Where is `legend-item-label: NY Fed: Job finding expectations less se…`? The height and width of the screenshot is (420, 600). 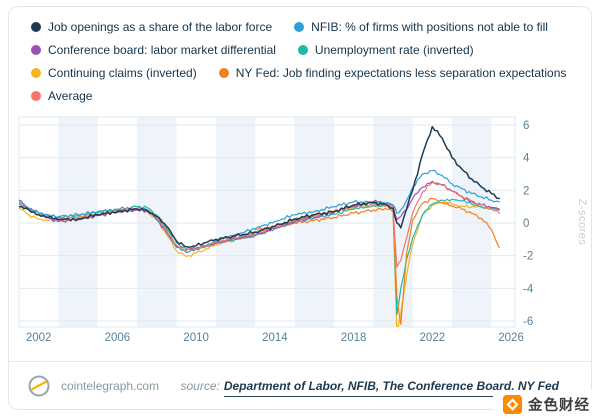 legend-item-label: NY Fed: Job finding expectations less se… is located at coordinates (401, 73).